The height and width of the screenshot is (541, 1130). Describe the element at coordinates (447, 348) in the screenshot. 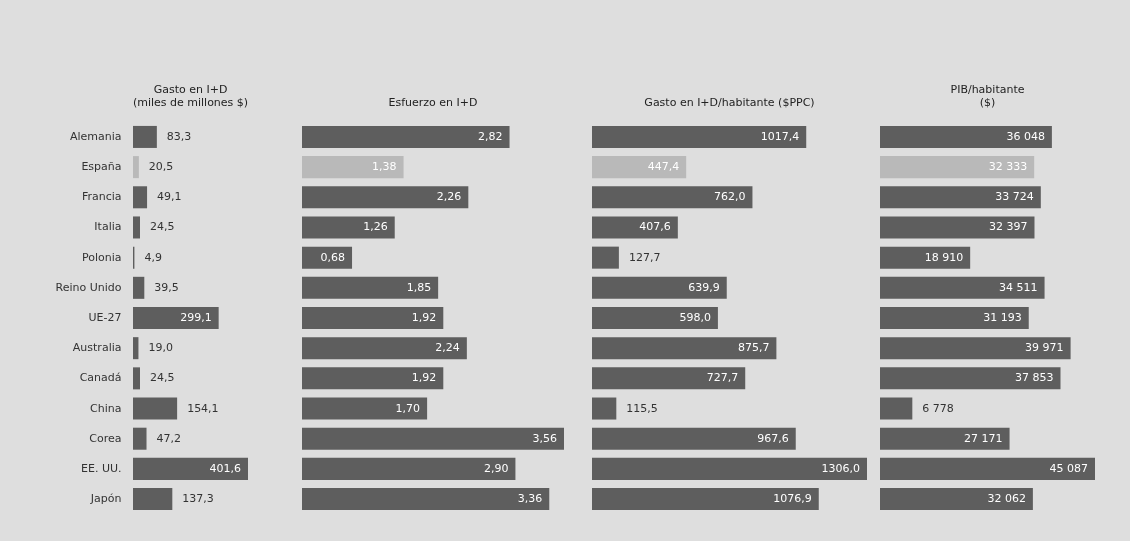

I see `data-label: 2,24` at that location.